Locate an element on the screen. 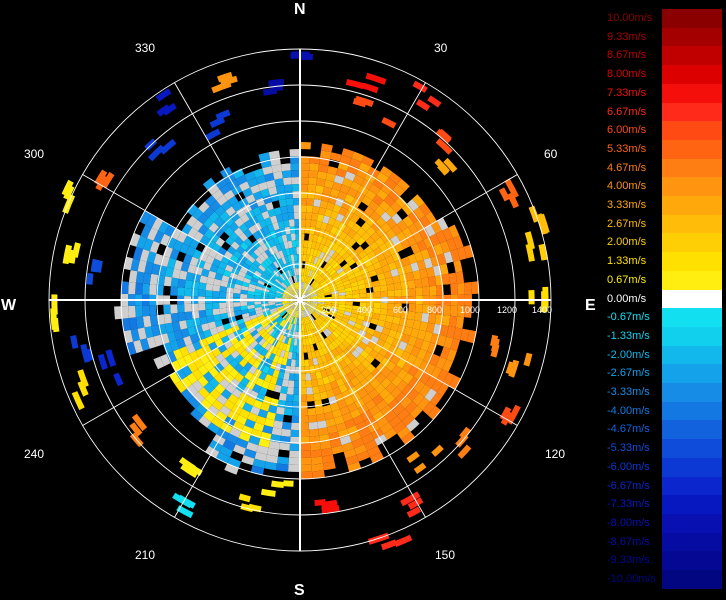 This screenshot has height=600, width=726. legend-entry: -7.33m/s is located at coordinates (666, 505).